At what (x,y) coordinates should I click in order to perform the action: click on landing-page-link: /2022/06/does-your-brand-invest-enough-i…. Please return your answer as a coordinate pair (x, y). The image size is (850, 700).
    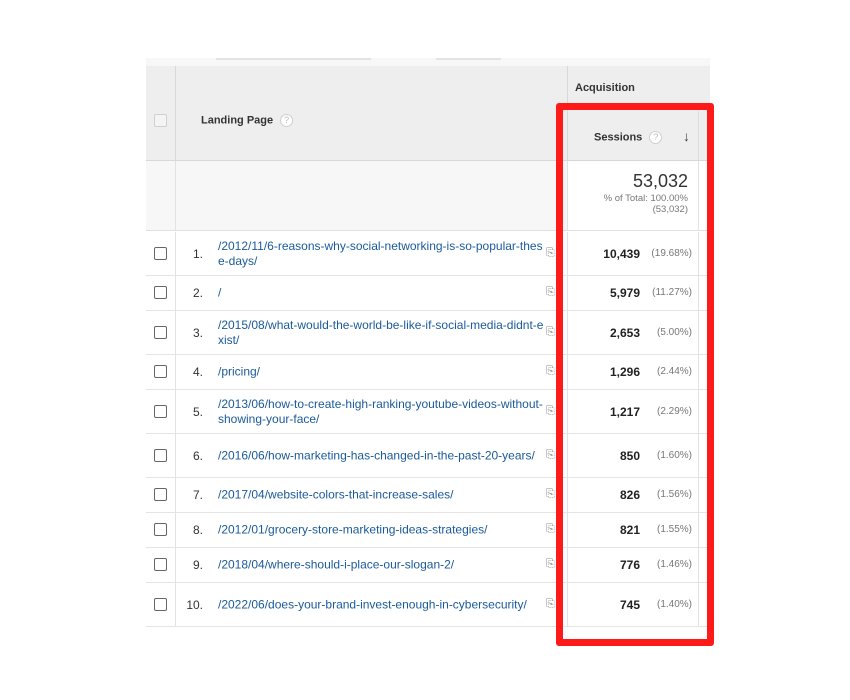
    Looking at the image, I should click on (372, 604).